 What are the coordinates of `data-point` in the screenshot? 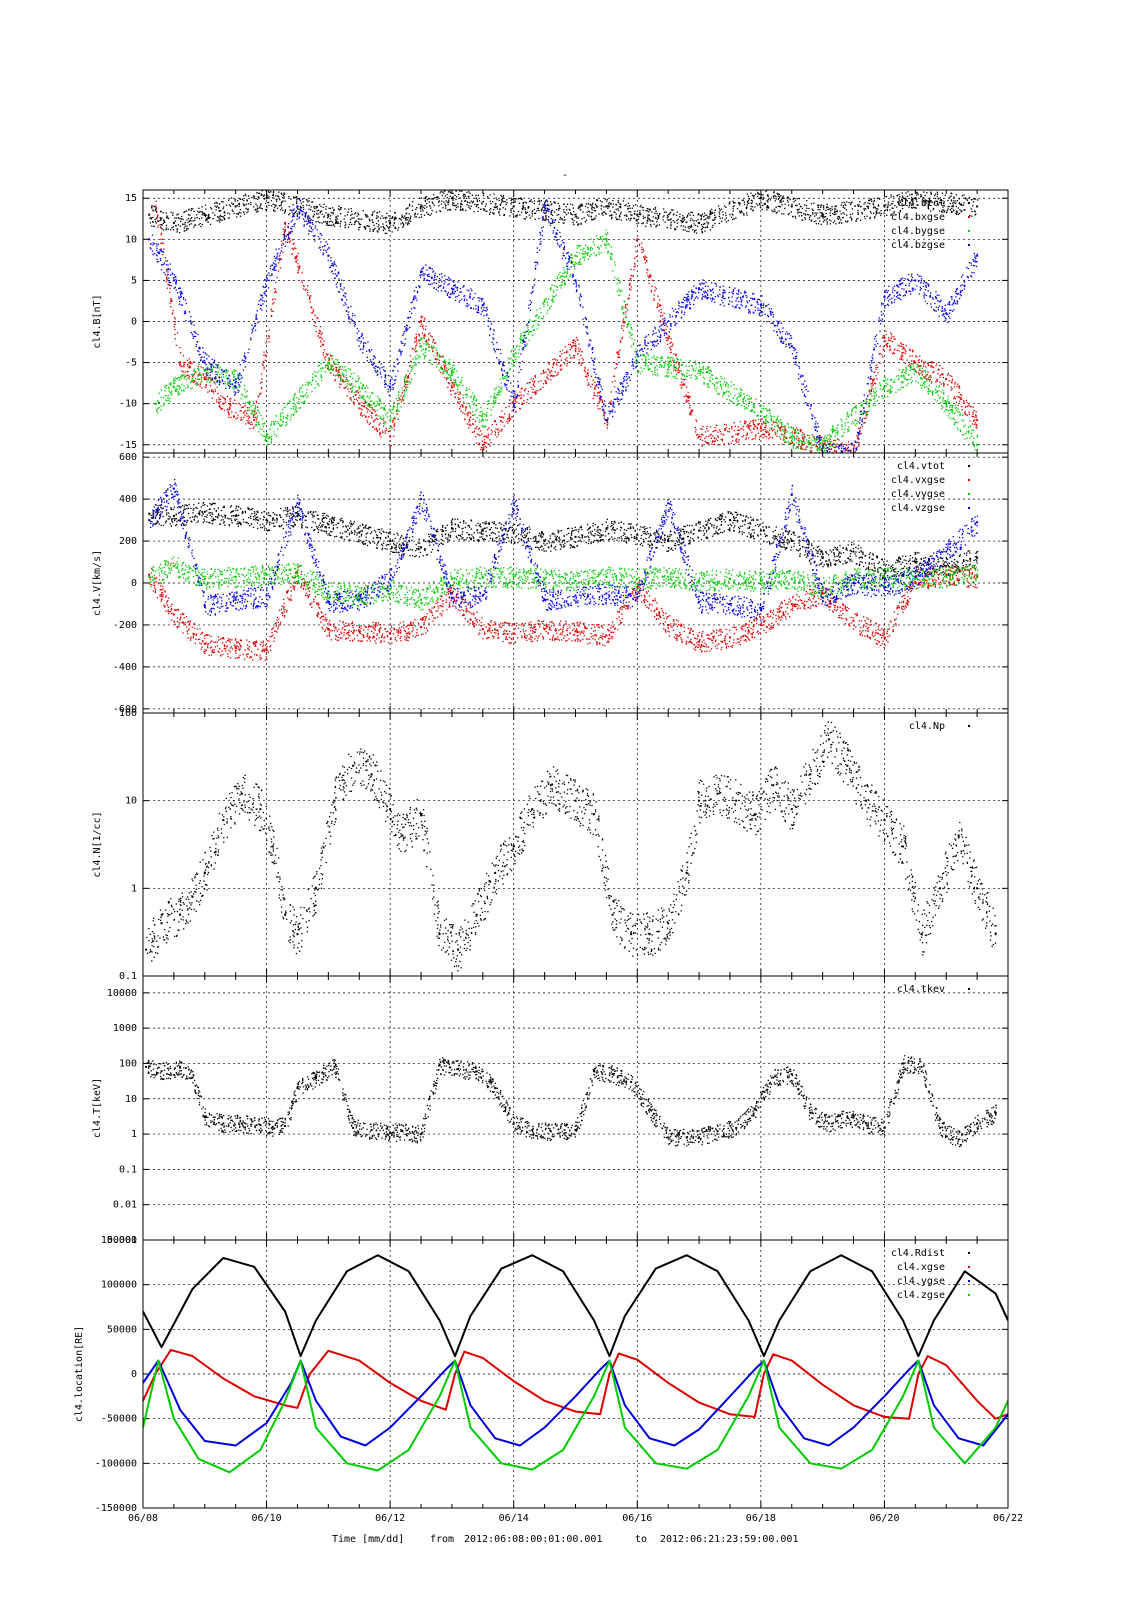 It's located at (451, 370).